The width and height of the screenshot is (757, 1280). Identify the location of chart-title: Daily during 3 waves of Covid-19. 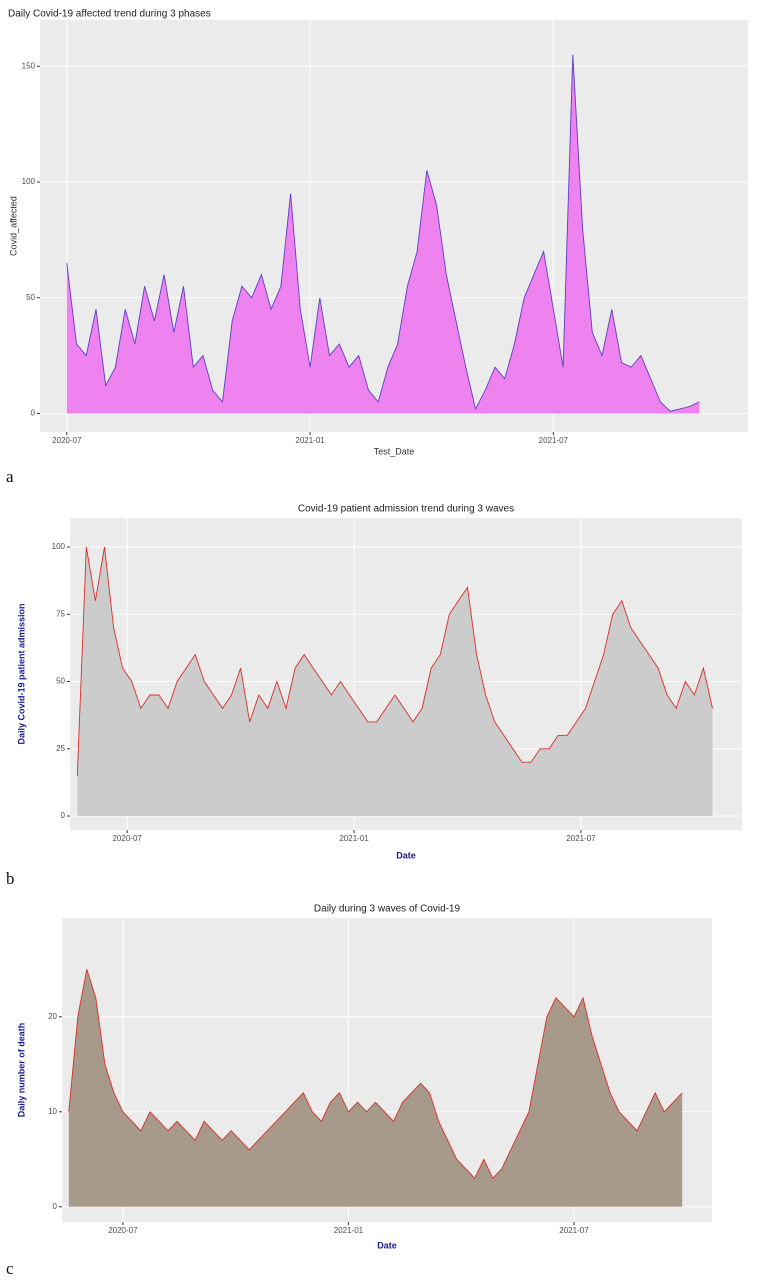
(387, 909).